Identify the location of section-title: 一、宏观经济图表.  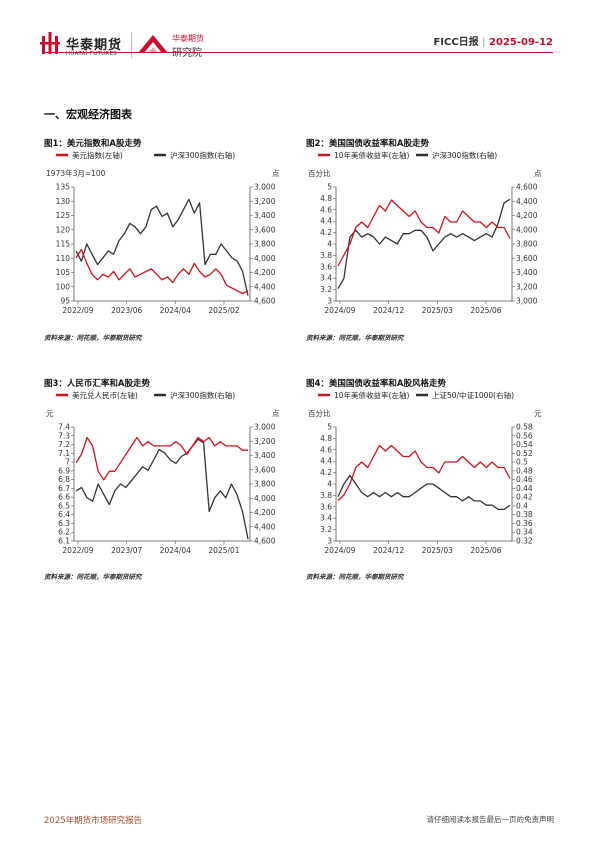
(88, 114).